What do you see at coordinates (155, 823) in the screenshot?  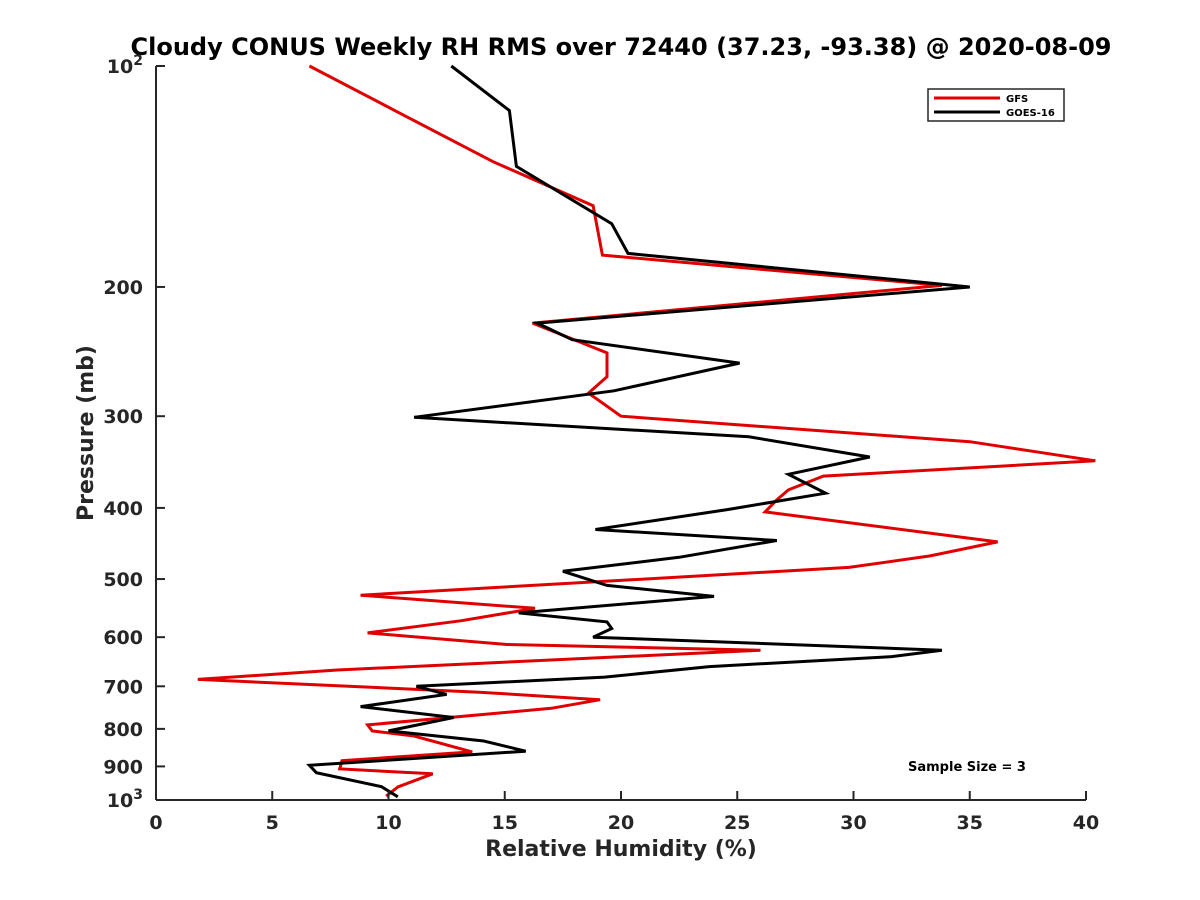 I see `x-tick-label: 0` at bounding box center [155, 823].